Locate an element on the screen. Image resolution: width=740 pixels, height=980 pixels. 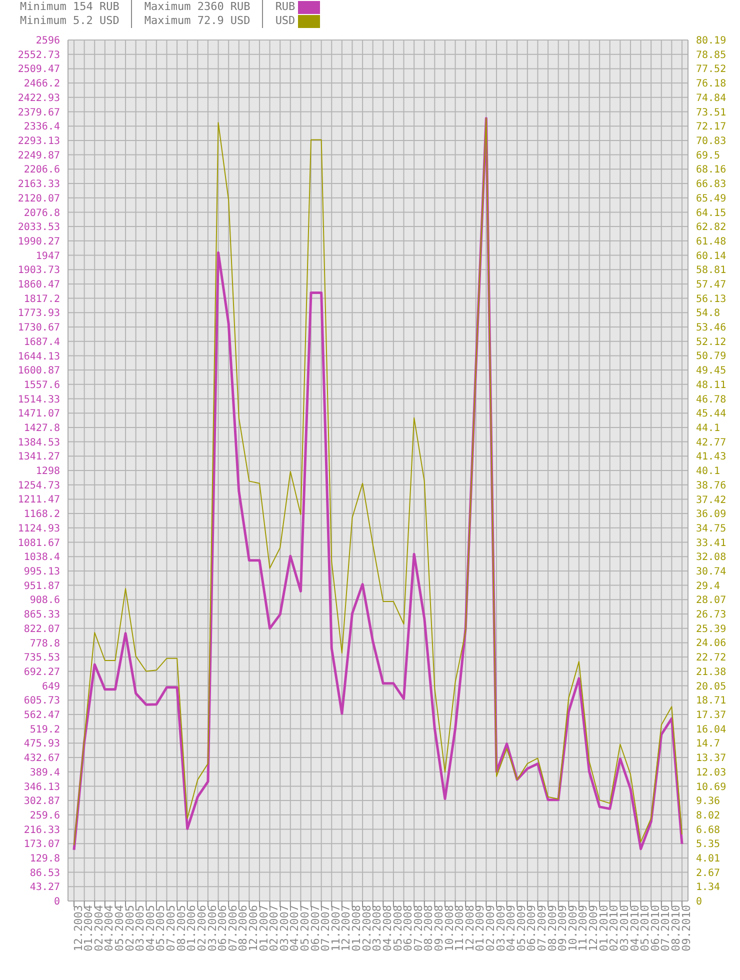
y2-tick-label: 68.16 is located at coordinates (711, 170).